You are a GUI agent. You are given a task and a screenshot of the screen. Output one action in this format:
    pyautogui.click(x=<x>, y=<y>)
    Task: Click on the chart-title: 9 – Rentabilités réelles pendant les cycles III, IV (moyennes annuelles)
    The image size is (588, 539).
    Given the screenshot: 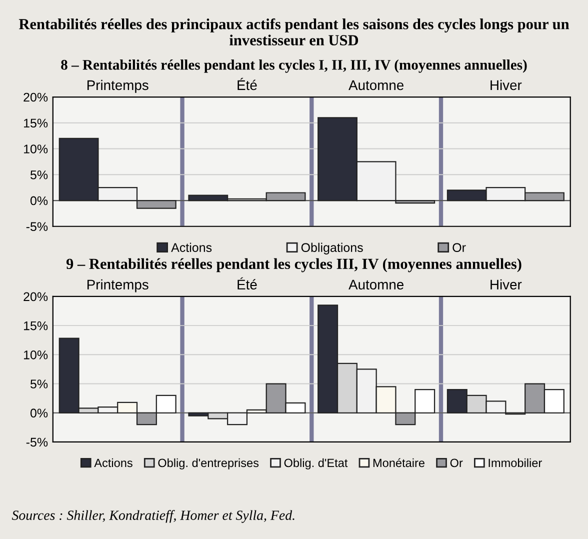 What is the action you would take?
    pyautogui.click(x=294, y=265)
    